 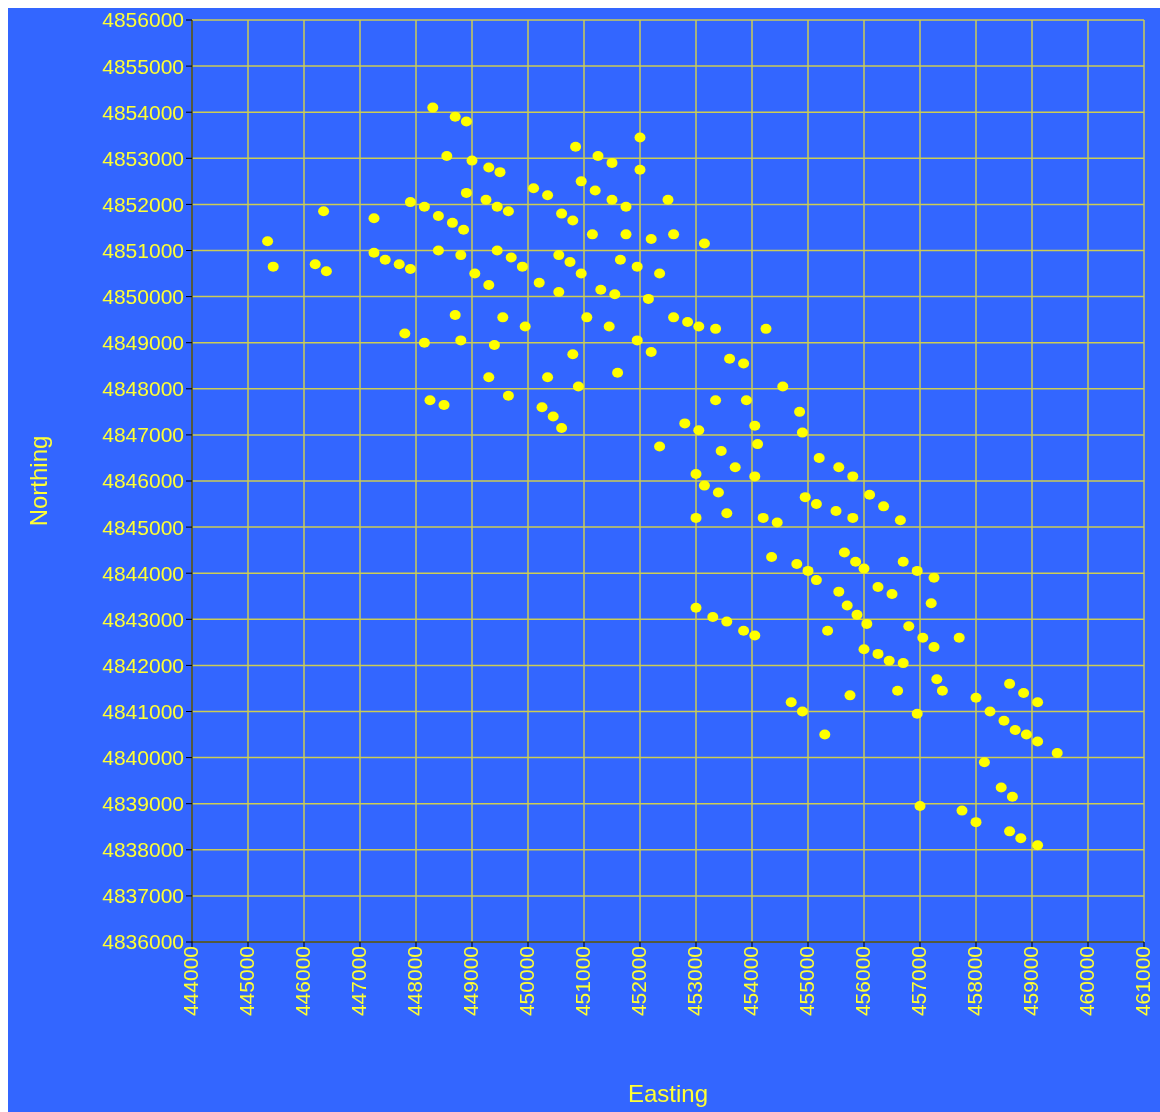 What do you see at coordinates (302, 981) in the screenshot?
I see `x-tick-label: 446000` at bounding box center [302, 981].